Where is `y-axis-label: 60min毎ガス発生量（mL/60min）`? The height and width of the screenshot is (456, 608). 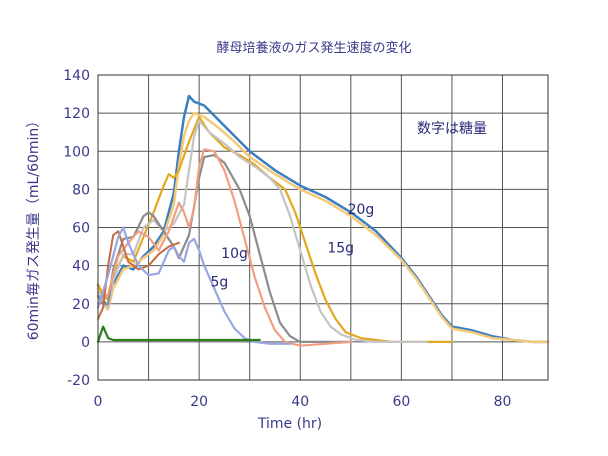
y-axis-label: 60min毎ガス発生量（mL/60min） is located at coordinates (34, 227).